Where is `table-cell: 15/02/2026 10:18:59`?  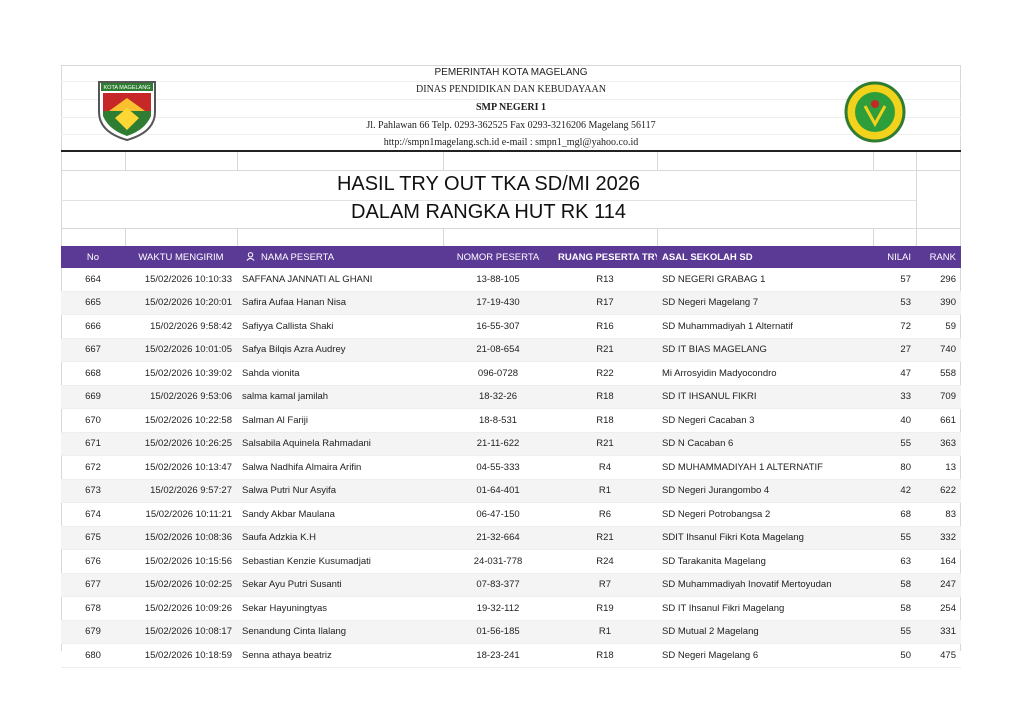 table-cell: 15/02/2026 10:18:59 is located at coordinates (181, 655).